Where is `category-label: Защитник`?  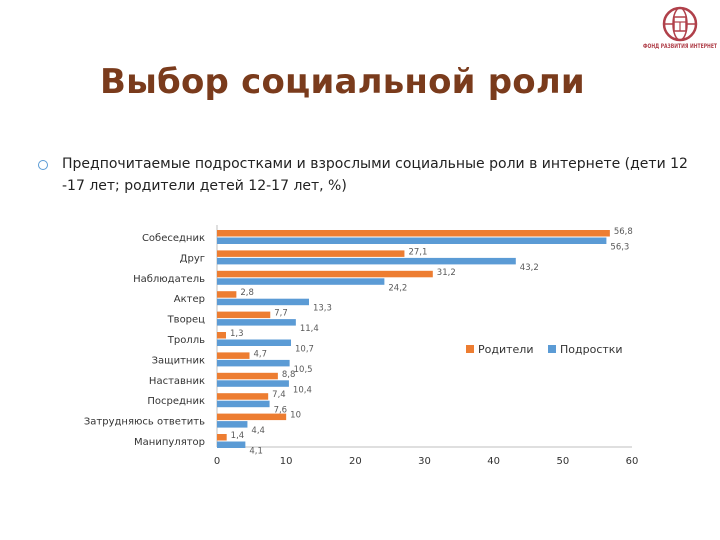 category-label: Защитник is located at coordinates (178, 360).